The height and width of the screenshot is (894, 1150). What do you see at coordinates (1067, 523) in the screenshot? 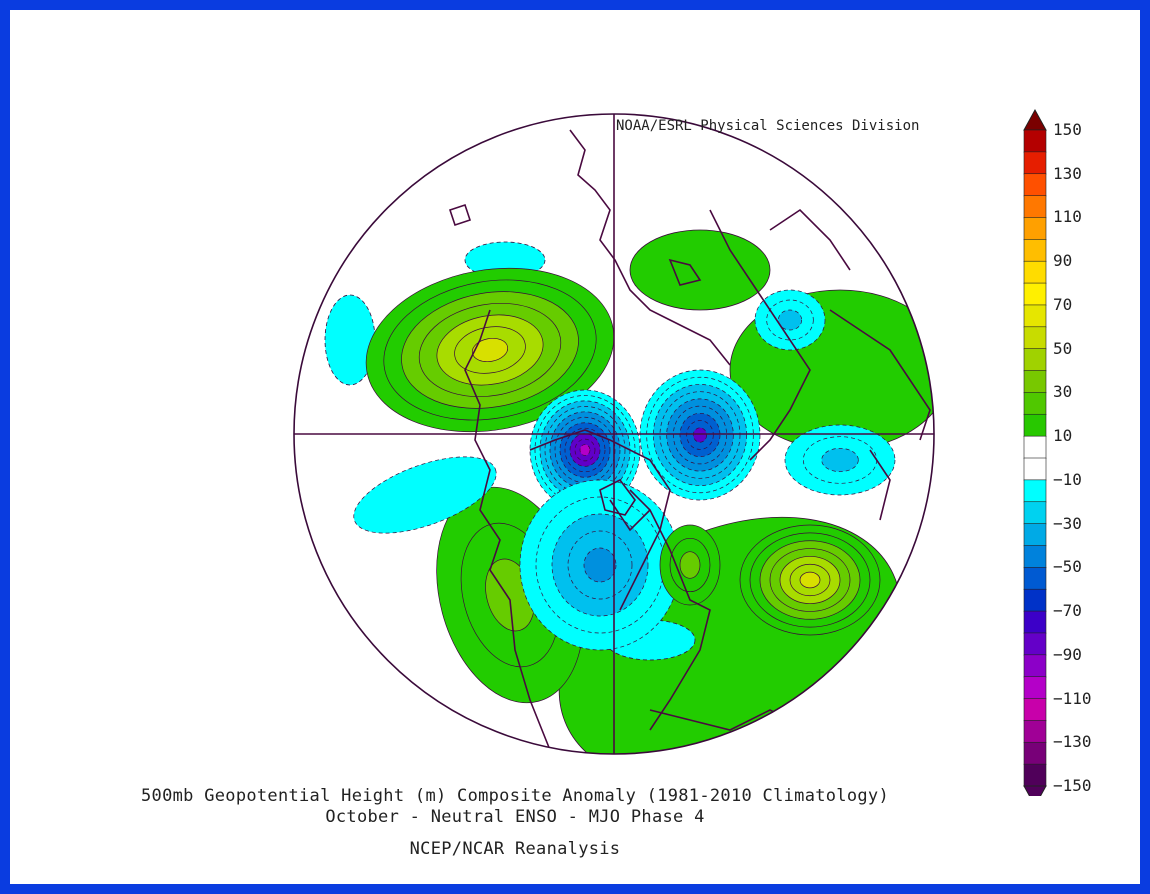
I see `colorbar-tick-label: −30` at bounding box center [1067, 523].